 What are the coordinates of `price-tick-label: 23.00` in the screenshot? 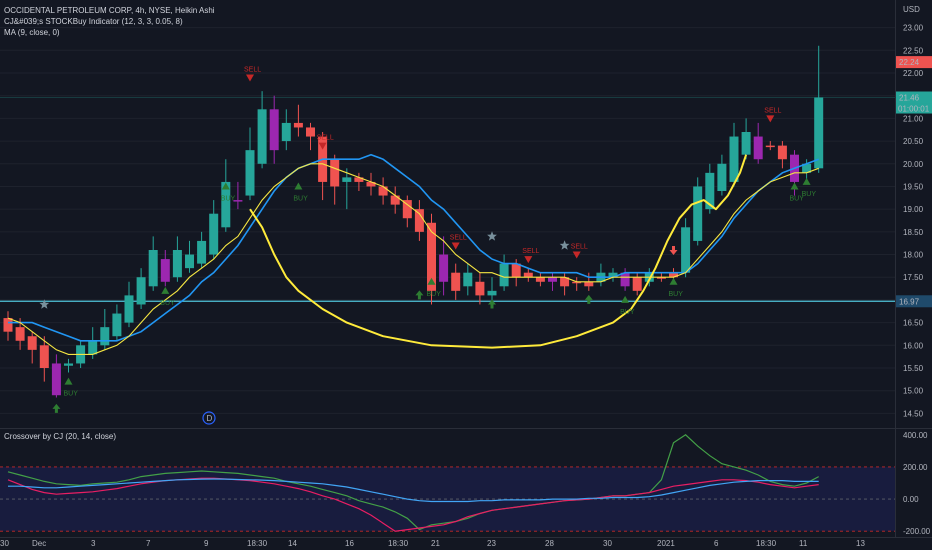 It's located at (913, 28).